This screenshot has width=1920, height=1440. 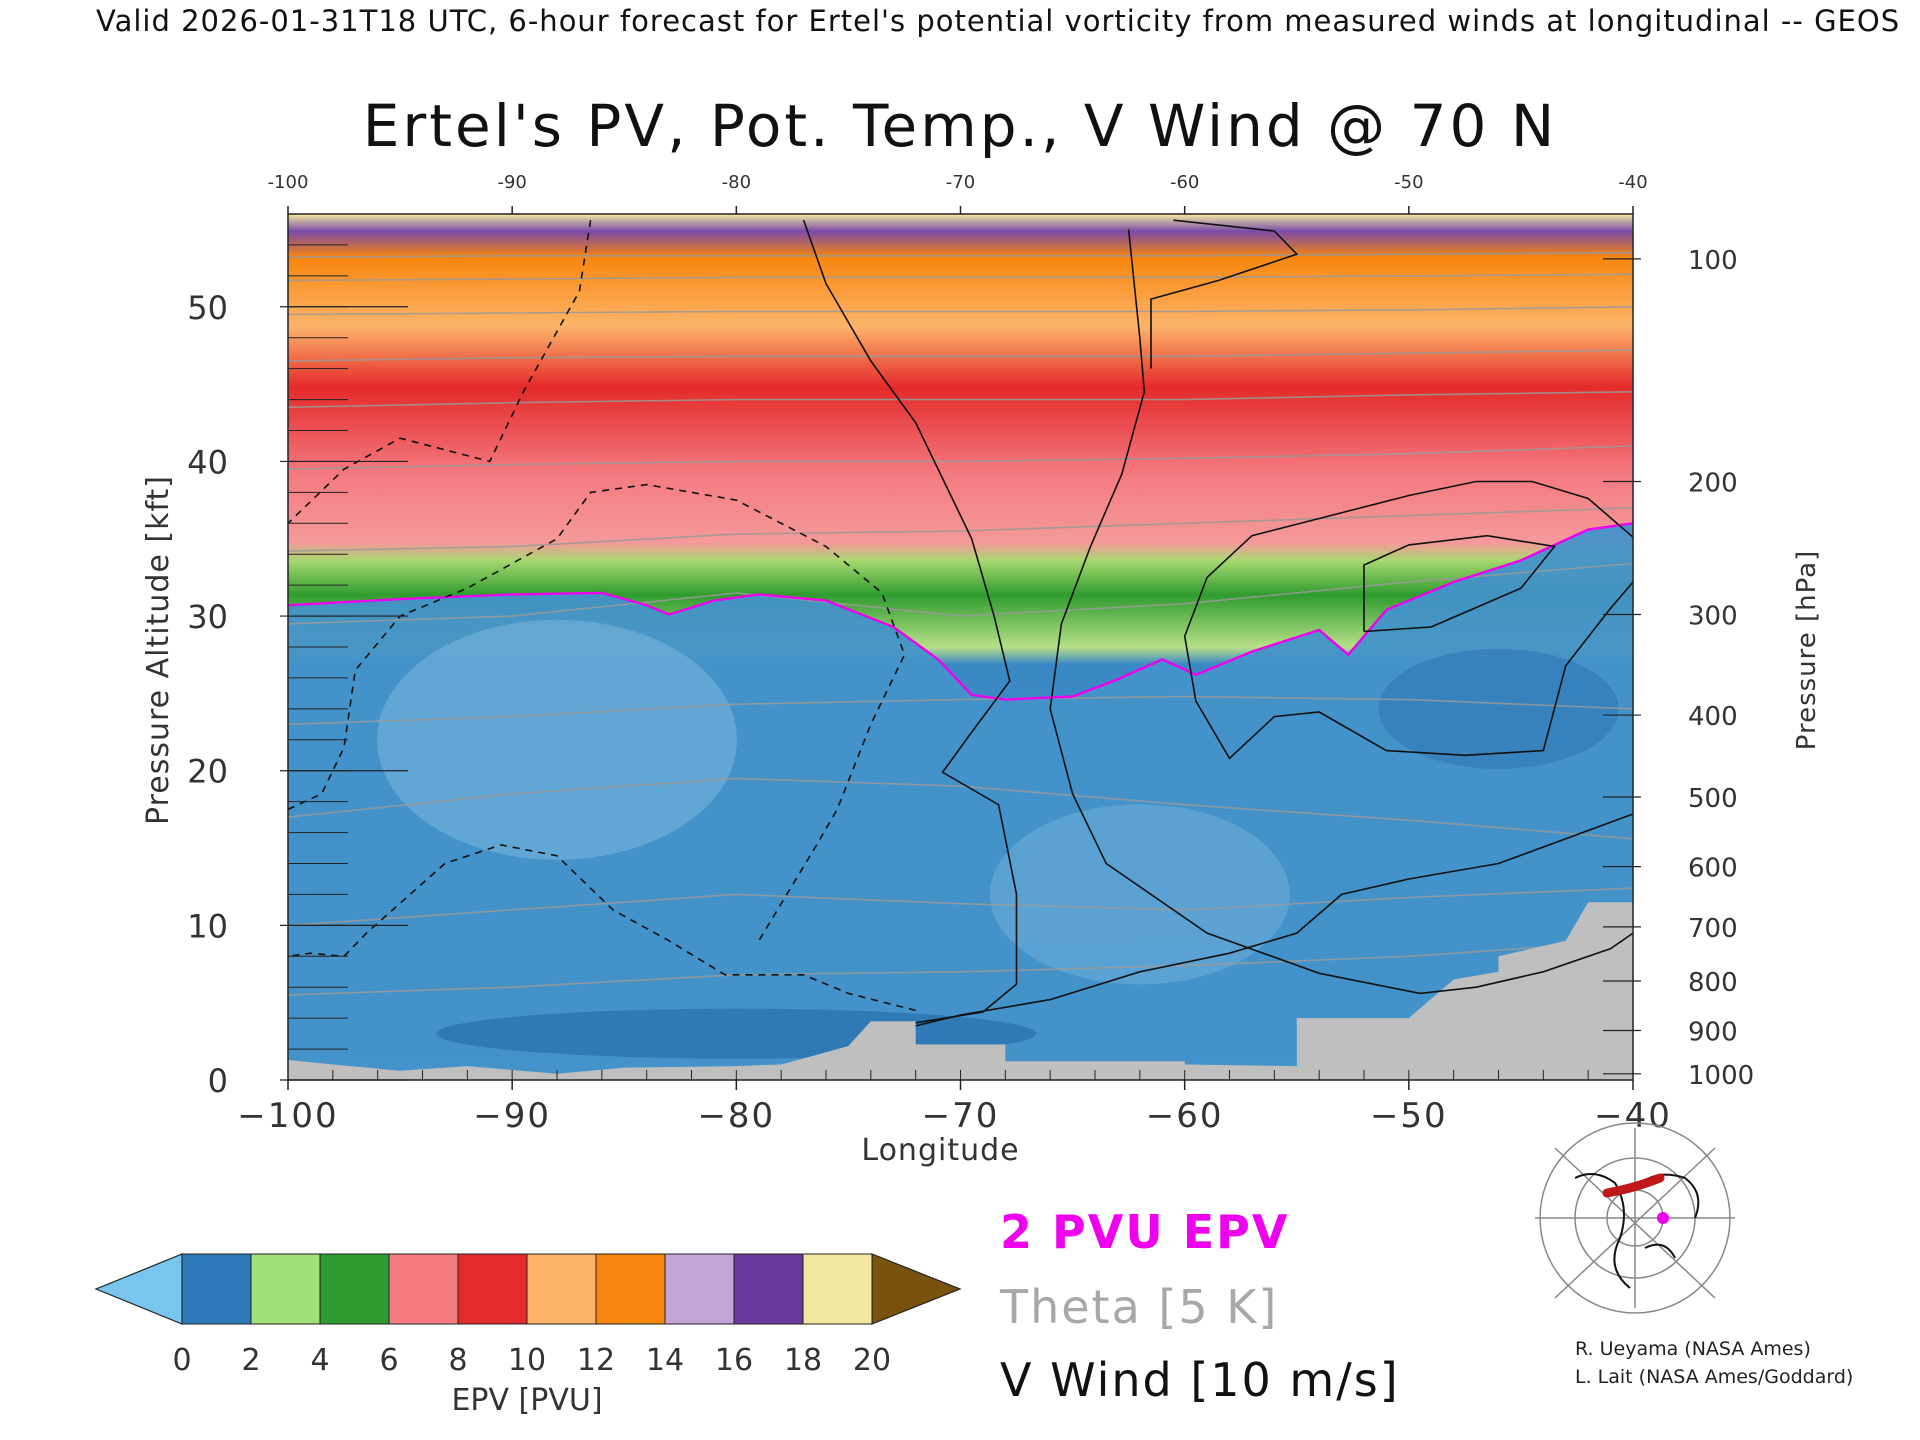 I want to click on colorbar-tick-label: 20, so click(x=872, y=1360).